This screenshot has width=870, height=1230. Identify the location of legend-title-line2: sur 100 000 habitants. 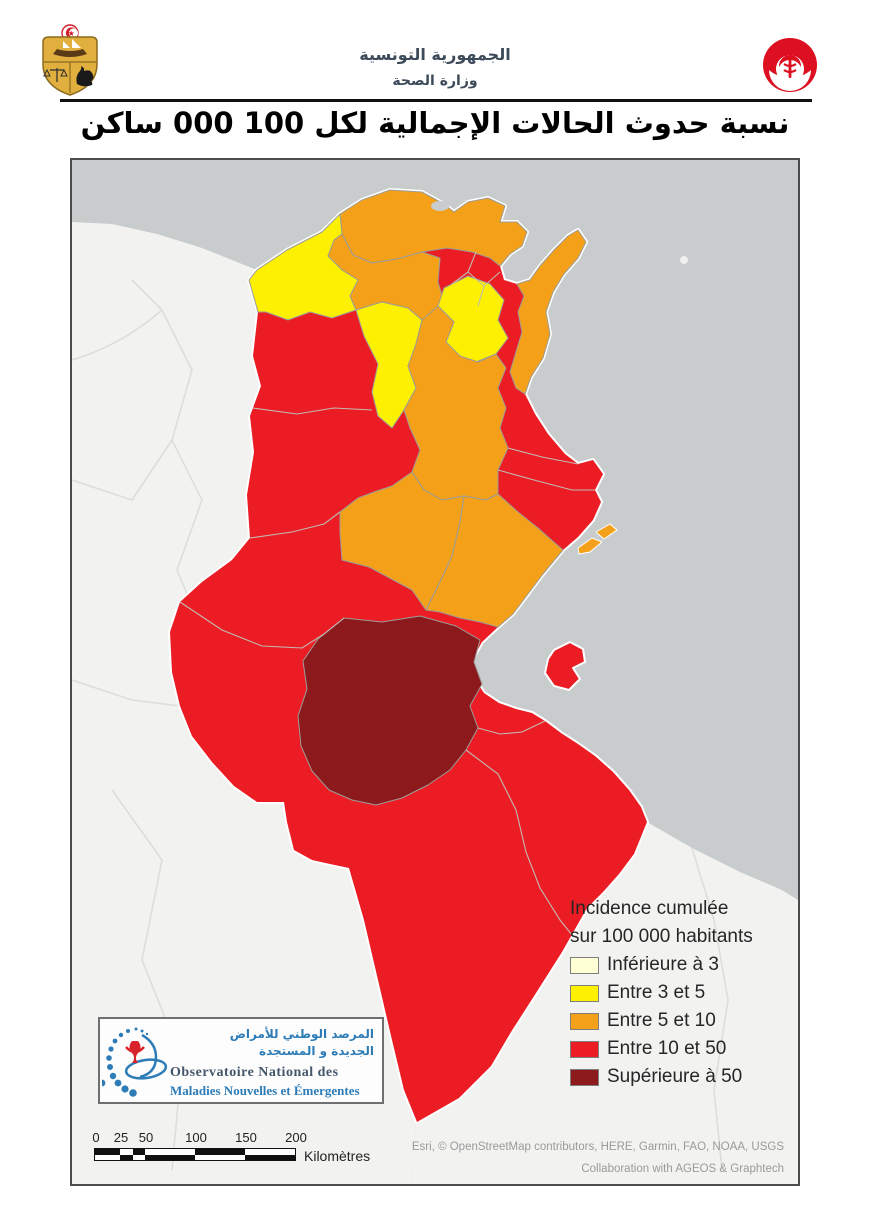
(661, 936).